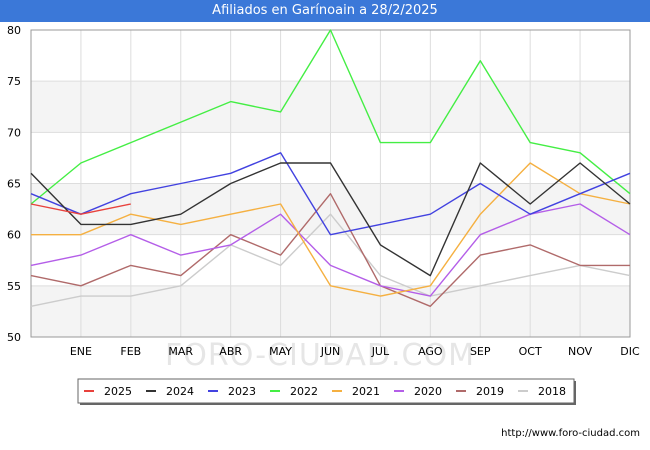  I want to click on y-tick-label: 55, so click(14, 286).